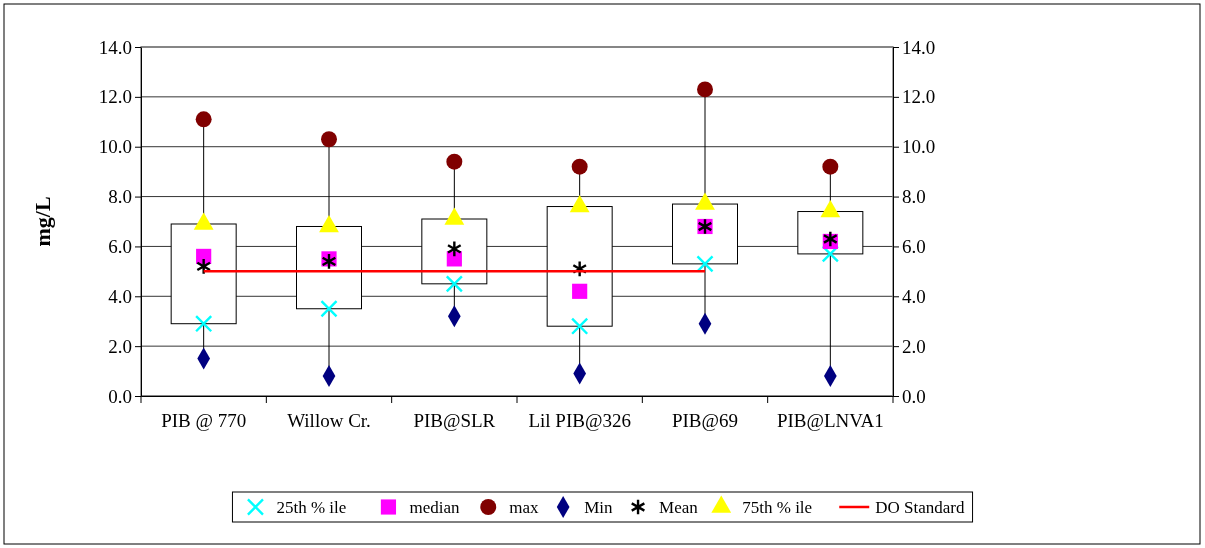  What do you see at coordinates (777, 507) in the screenshot?
I see `legend-label: 75th % ile` at bounding box center [777, 507].